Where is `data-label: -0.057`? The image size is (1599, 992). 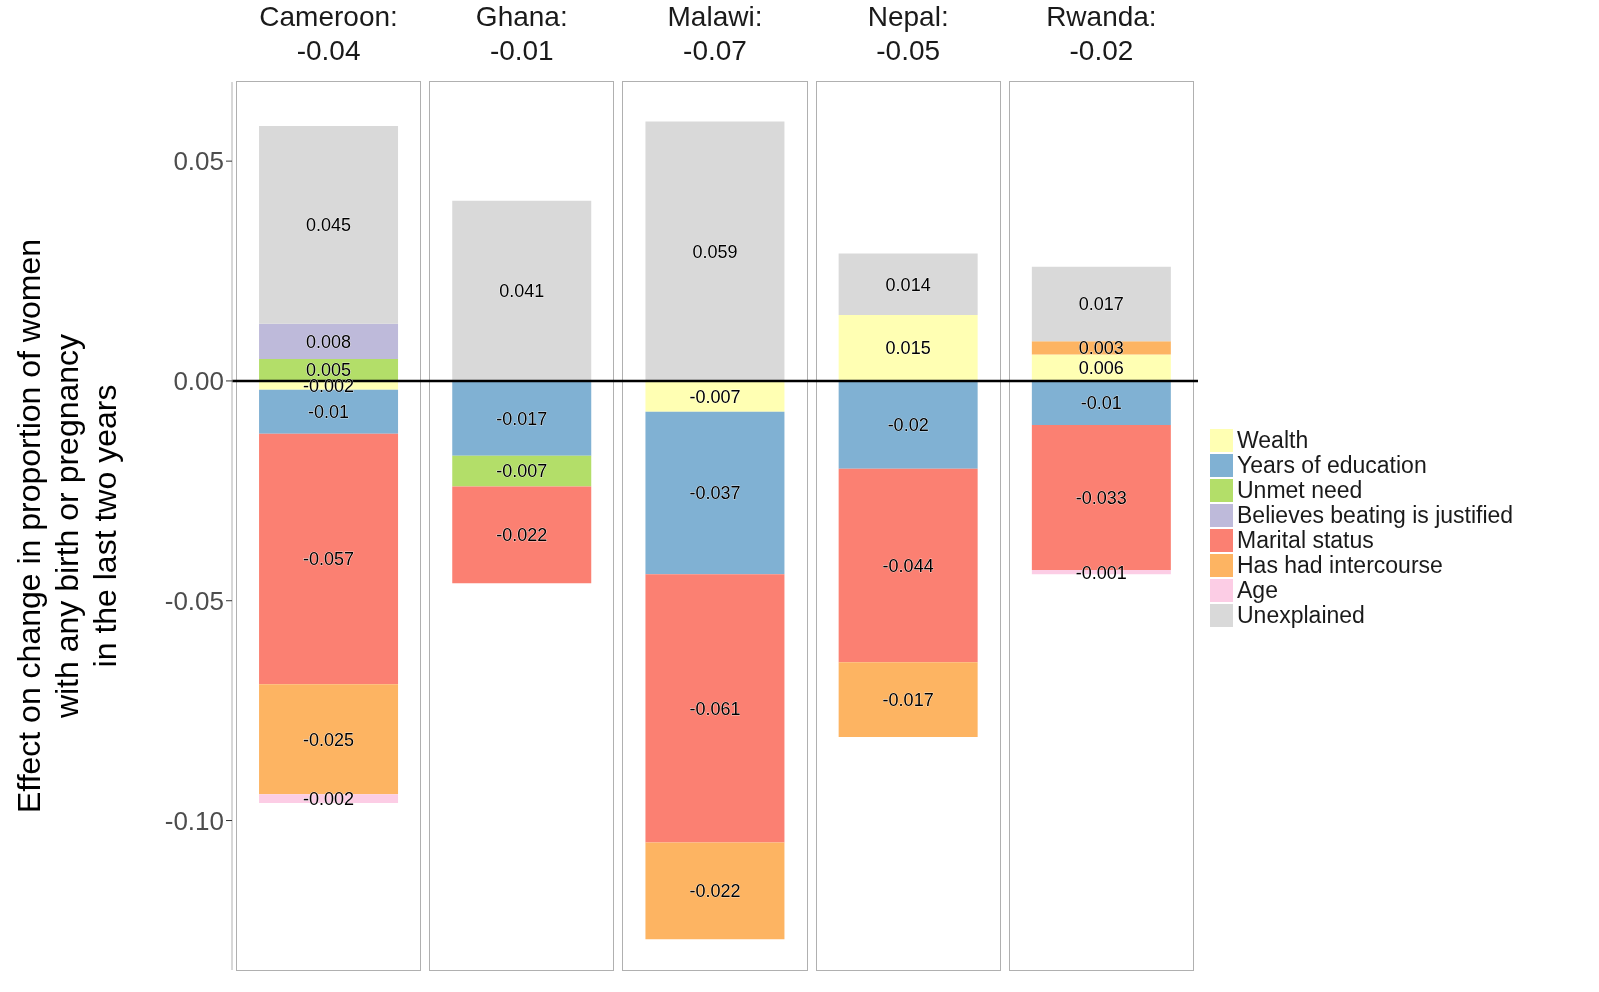 data-label: -0.057 is located at coordinates (329, 559).